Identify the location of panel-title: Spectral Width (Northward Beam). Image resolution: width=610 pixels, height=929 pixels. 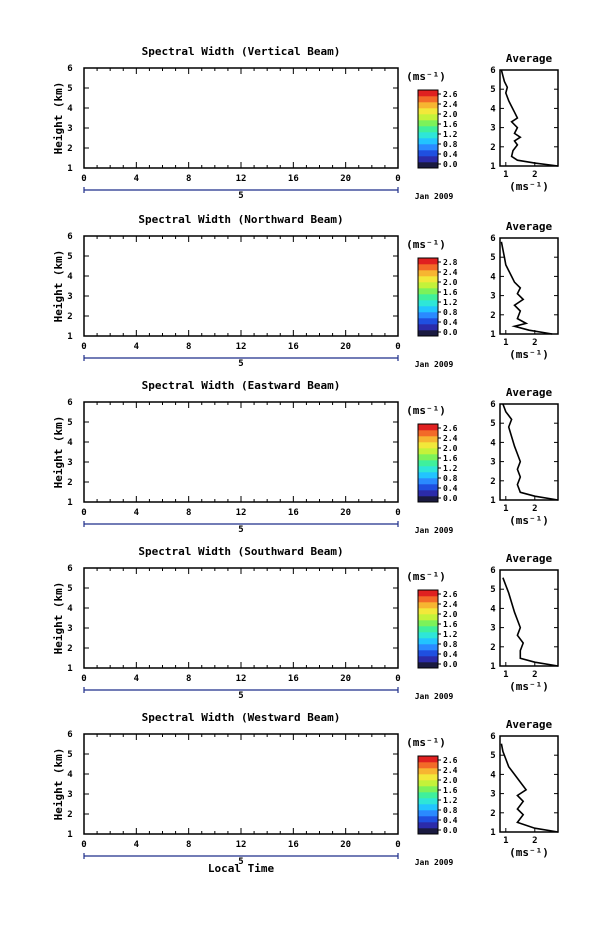
(240, 219).